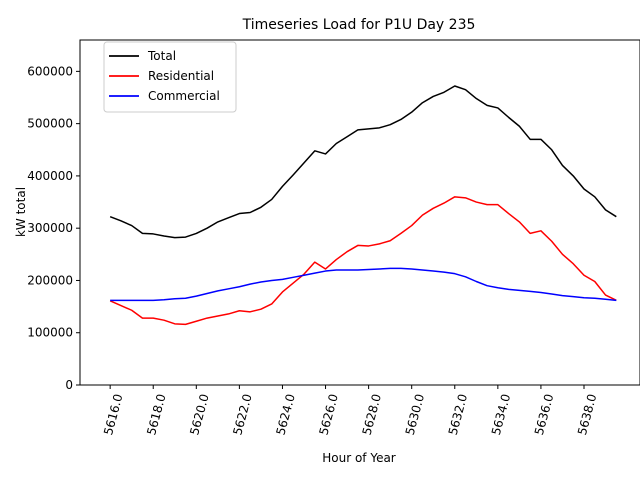  I want to click on y-tick-label: 600000, so click(50, 71).